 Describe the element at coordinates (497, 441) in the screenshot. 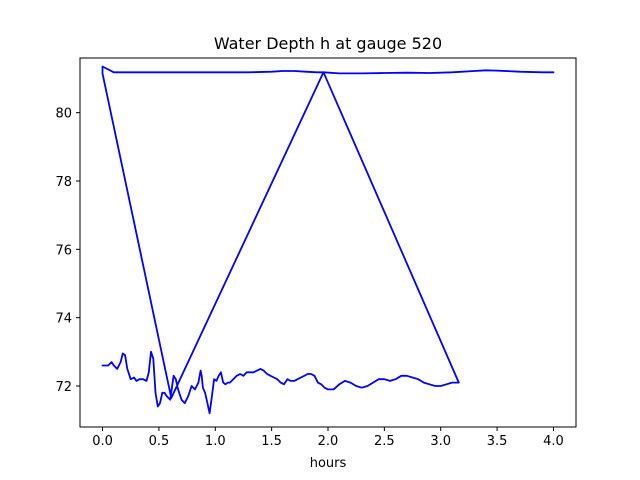

I see `x-tick-label: 3.5` at that location.